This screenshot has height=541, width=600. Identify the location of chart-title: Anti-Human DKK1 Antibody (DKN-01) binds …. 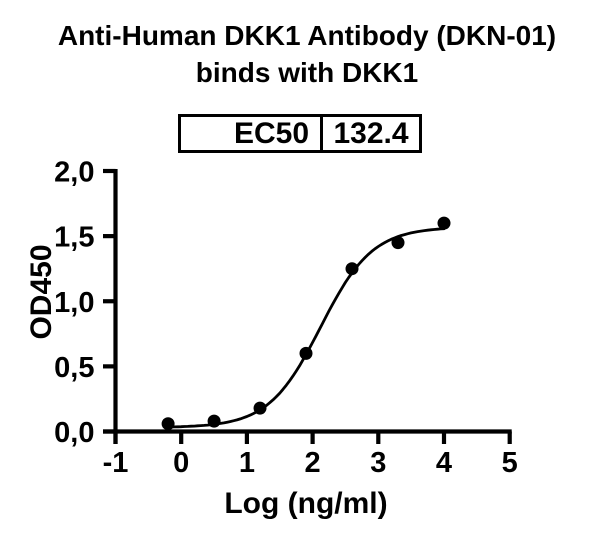
(300, 54).